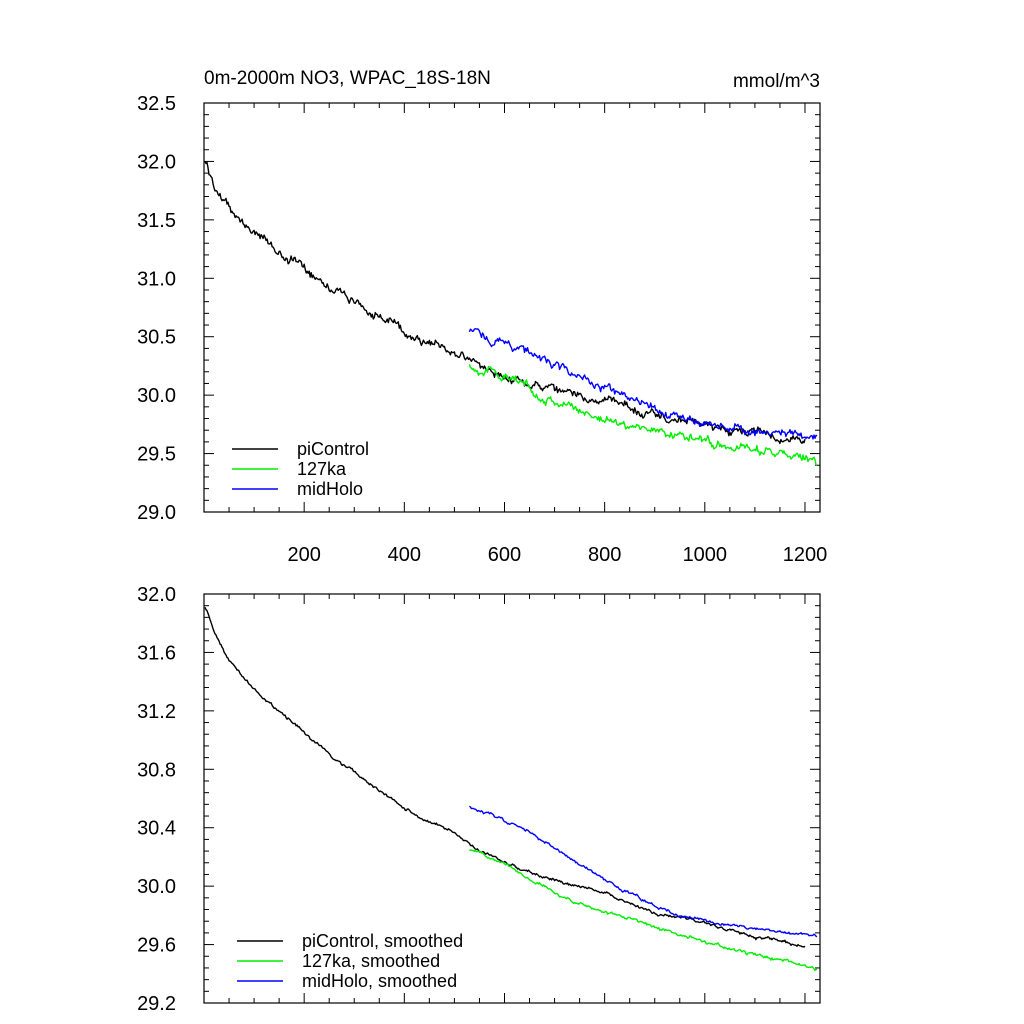 The height and width of the screenshot is (1024, 1024). What do you see at coordinates (604, 555) in the screenshot?
I see `x-tick-label: 800` at bounding box center [604, 555].